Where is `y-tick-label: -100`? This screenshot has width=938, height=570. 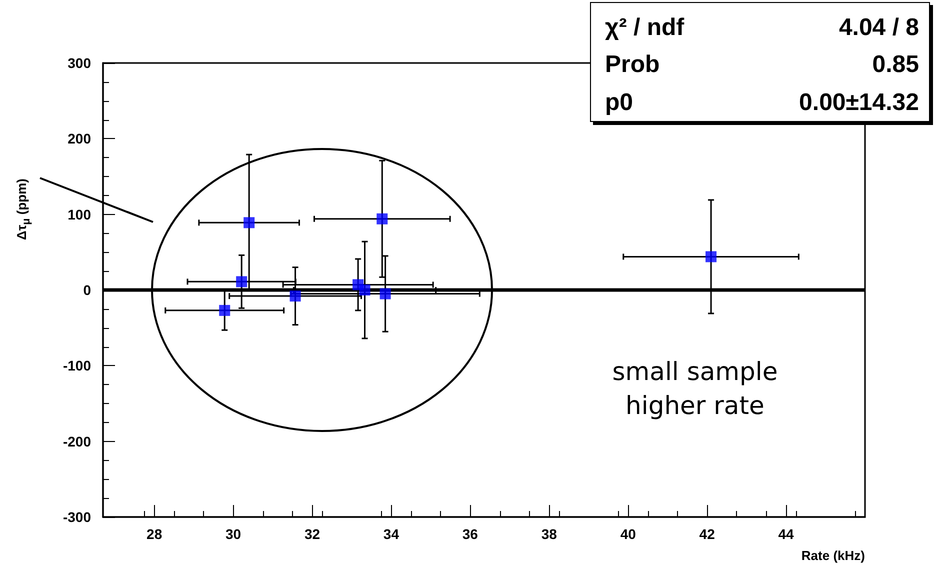
y-tick-label: -100 is located at coordinates (77, 366).